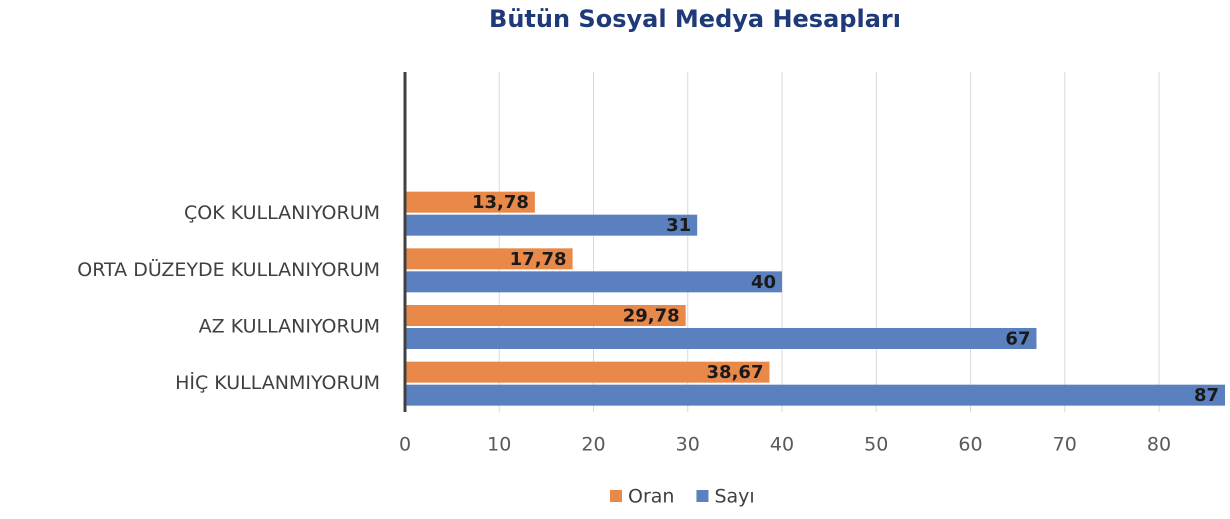  I want to click on x-tick-label: 60, so click(970, 445).